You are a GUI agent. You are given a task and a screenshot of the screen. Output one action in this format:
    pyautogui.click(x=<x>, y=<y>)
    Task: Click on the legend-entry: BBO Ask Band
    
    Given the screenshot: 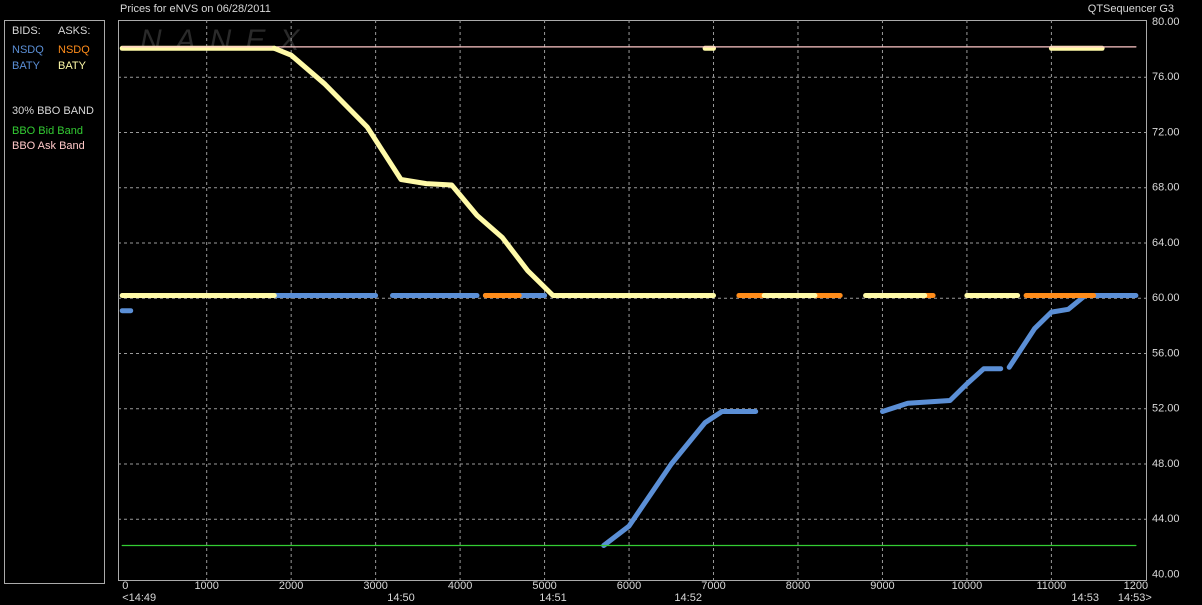 What is the action you would take?
    pyautogui.click(x=48, y=146)
    